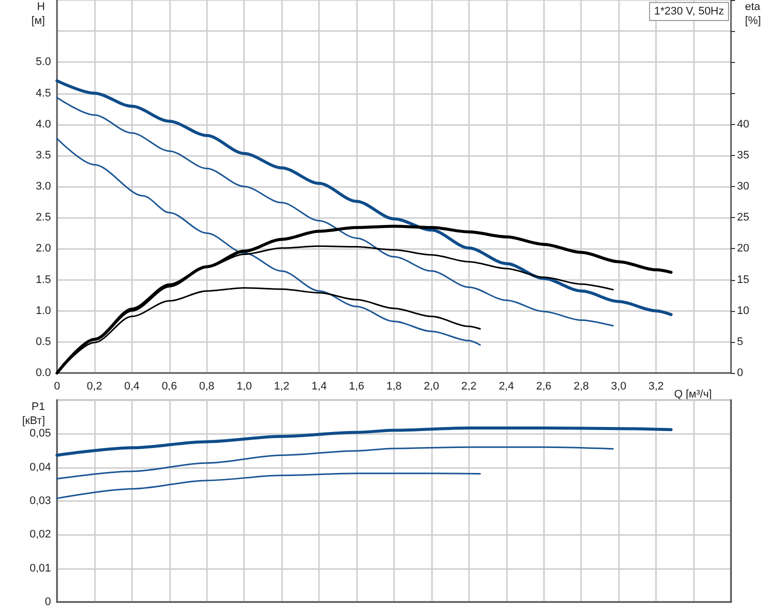 The height and width of the screenshot is (611, 774). What do you see at coordinates (282, 386) in the screenshot?
I see `x-tick-label: 1,2` at bounding box center [282, 386].